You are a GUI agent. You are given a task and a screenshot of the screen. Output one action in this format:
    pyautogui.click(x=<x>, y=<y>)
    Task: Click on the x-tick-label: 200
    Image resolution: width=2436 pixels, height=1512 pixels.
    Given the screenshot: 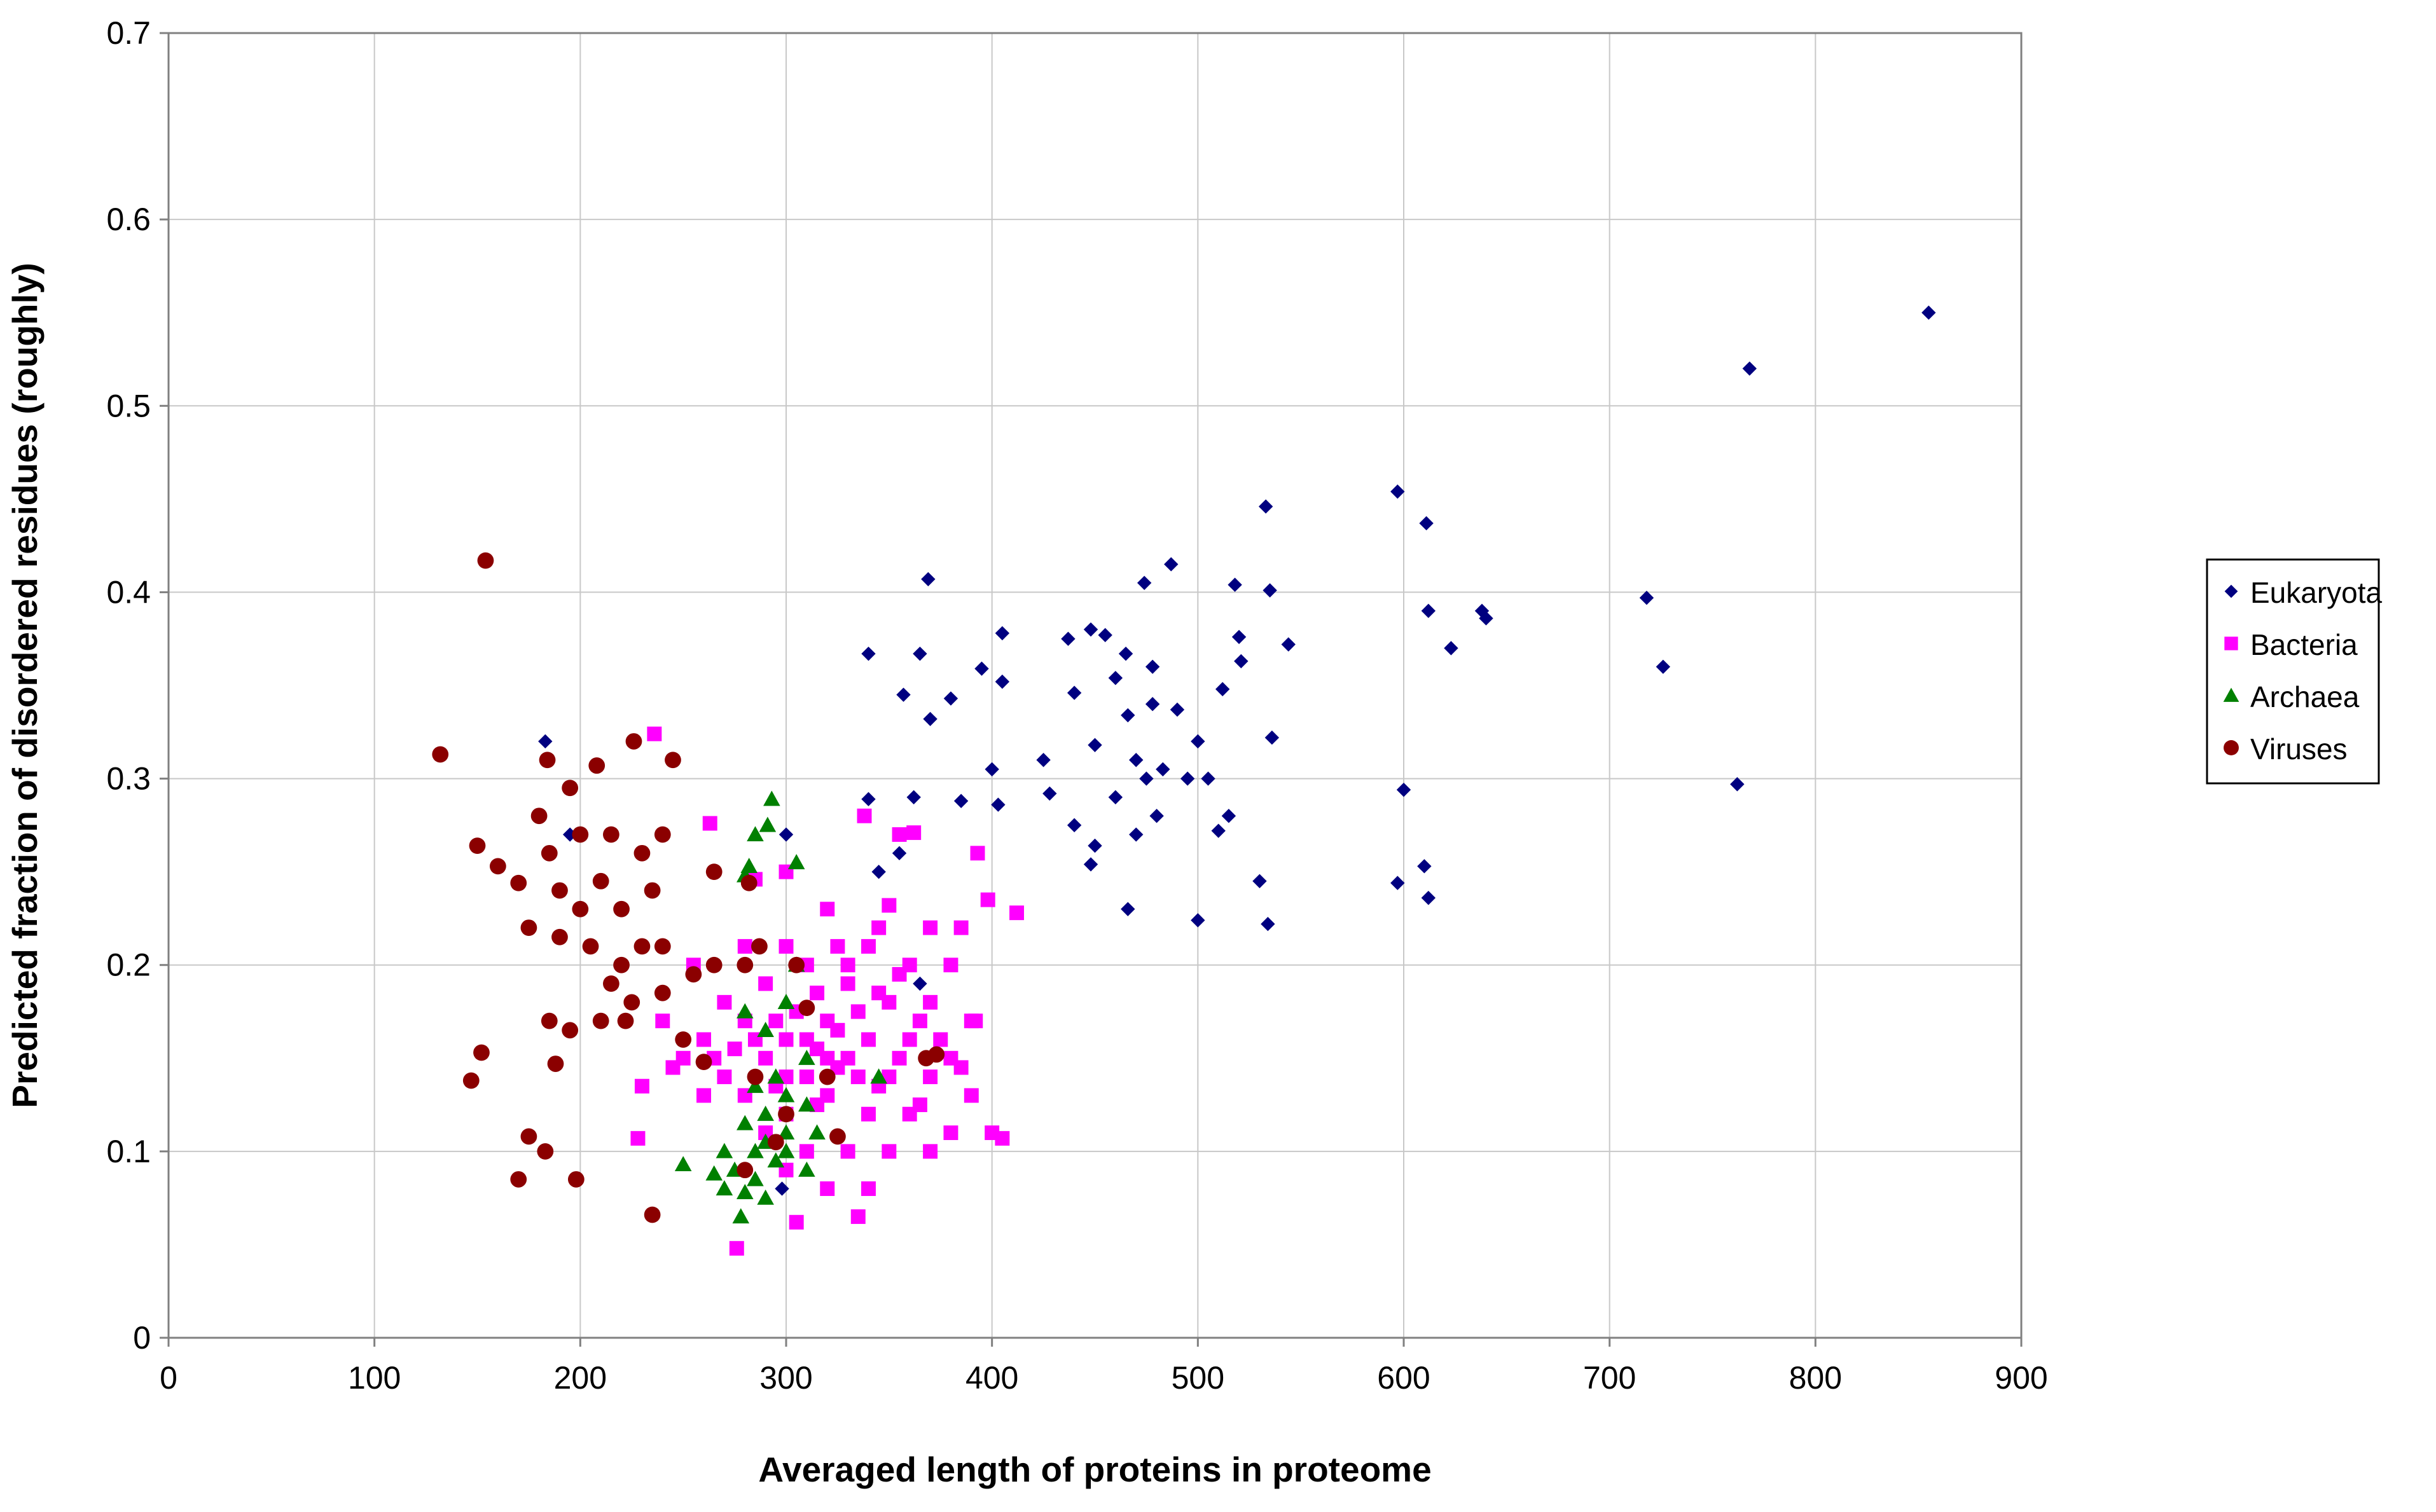 What is the action you would take?
    pyautogui.click(x=580, y=1378)
    